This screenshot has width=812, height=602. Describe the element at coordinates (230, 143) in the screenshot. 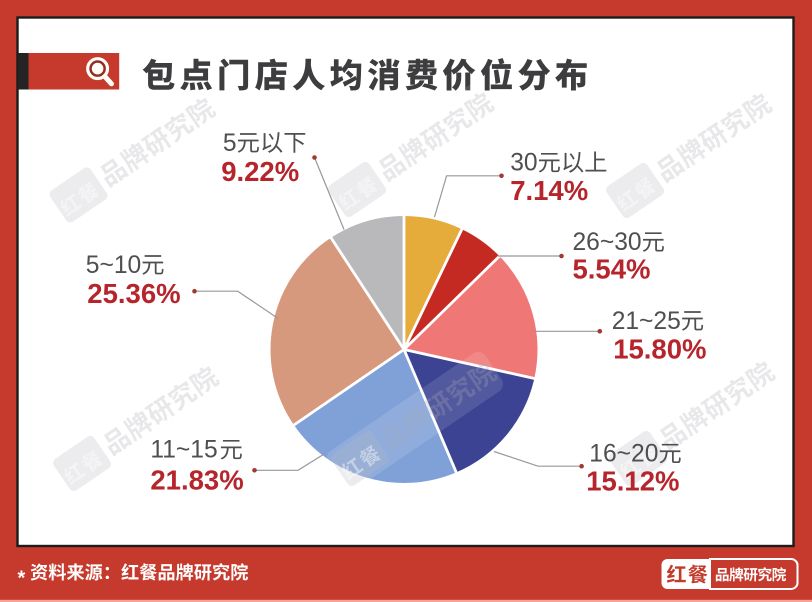

I see `svg-text: 5` at that location.